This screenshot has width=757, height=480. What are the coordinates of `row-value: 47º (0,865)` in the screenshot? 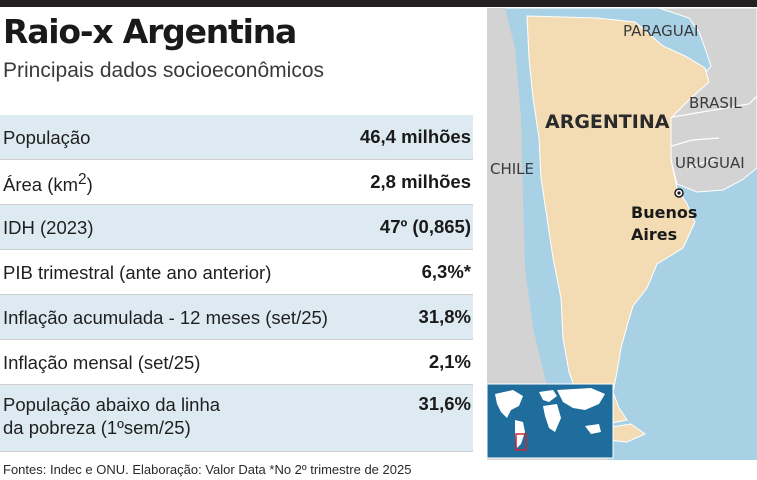 It's located at (425, 226).